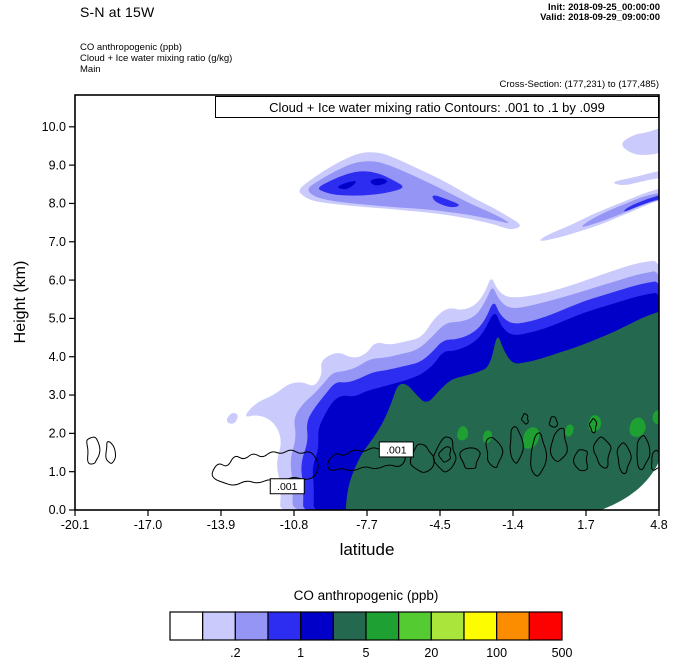 This screenshot has height=668, width=674. Describe the element at coordinates (235, 653) in the screenshot. I see `colorbar-tick-label: .2` at that location.